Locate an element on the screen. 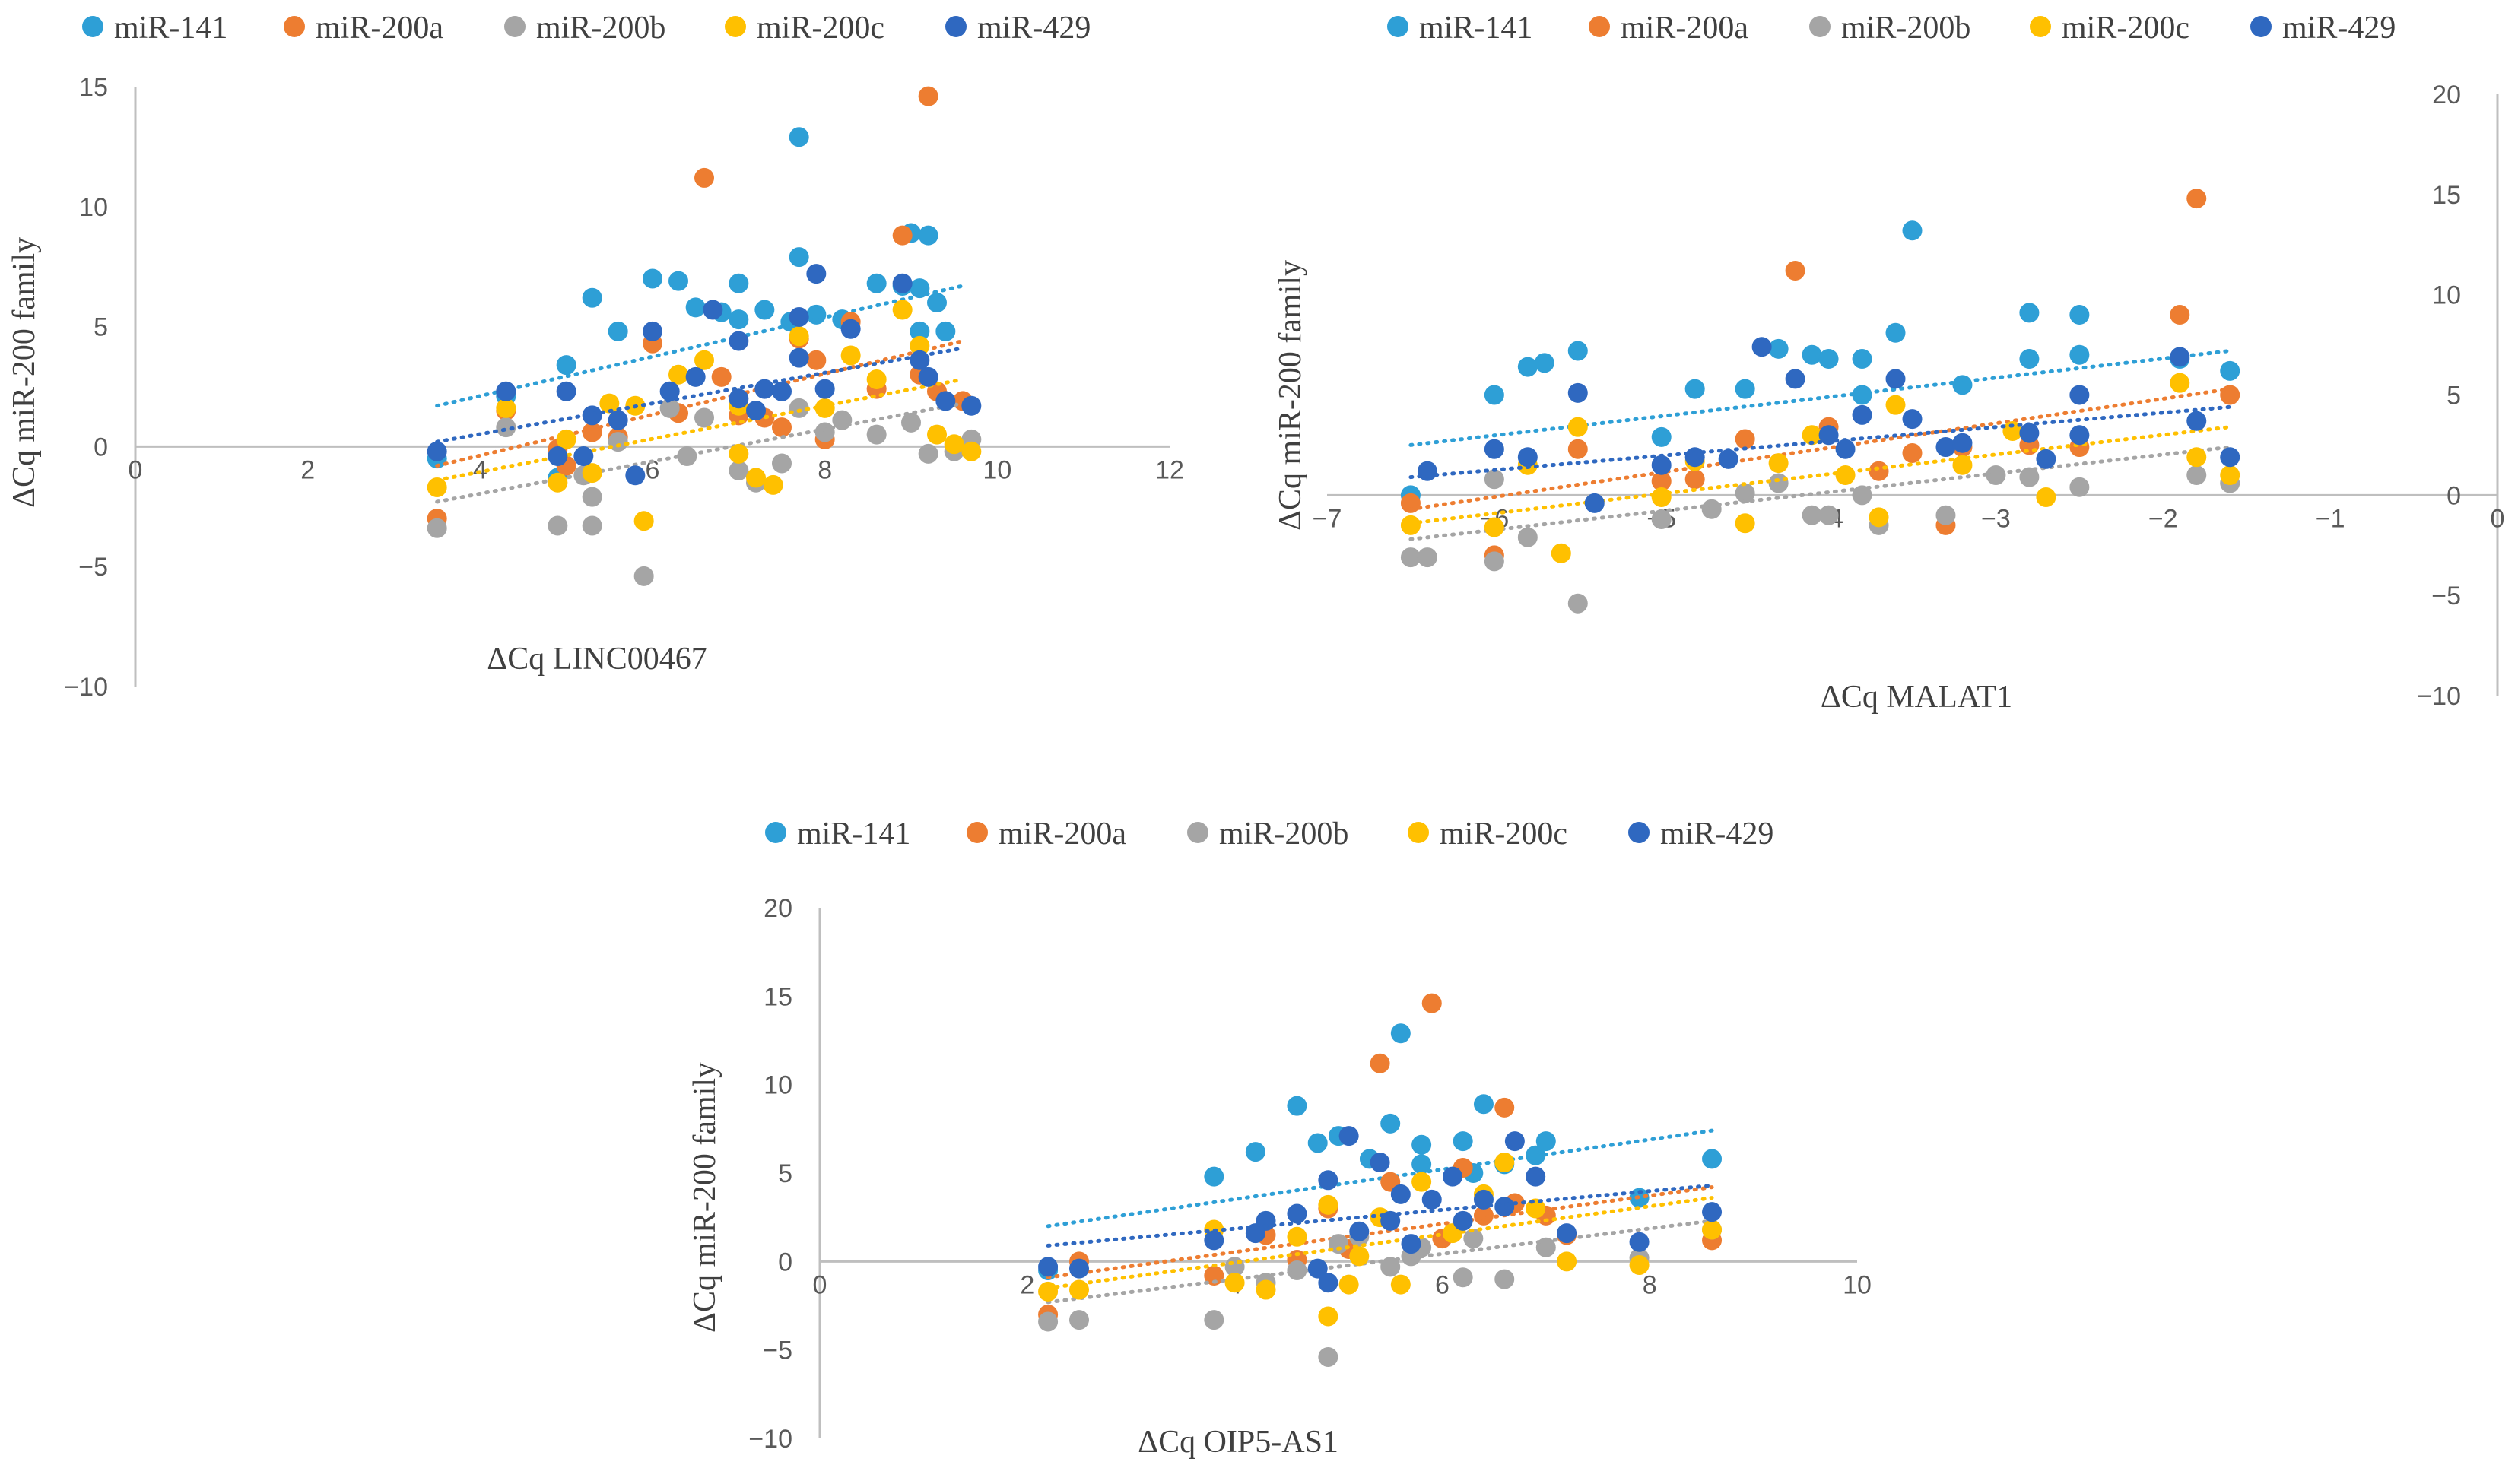 This screenshot has width=2518, height=1484. trendline-mir-200b is located at coordinates (1820, 493).